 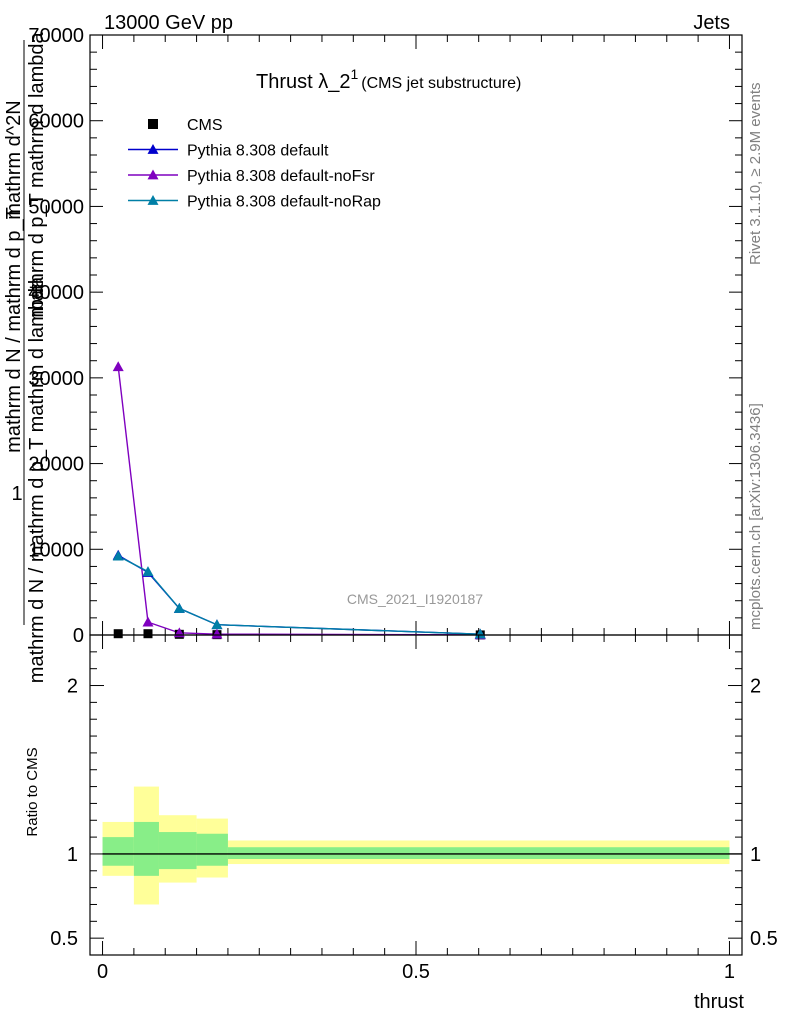 What do you see at coordinates (56, 550) in the screenshot?
I see `main-y-tick-label: 10000` at bounding box center [56, 550].